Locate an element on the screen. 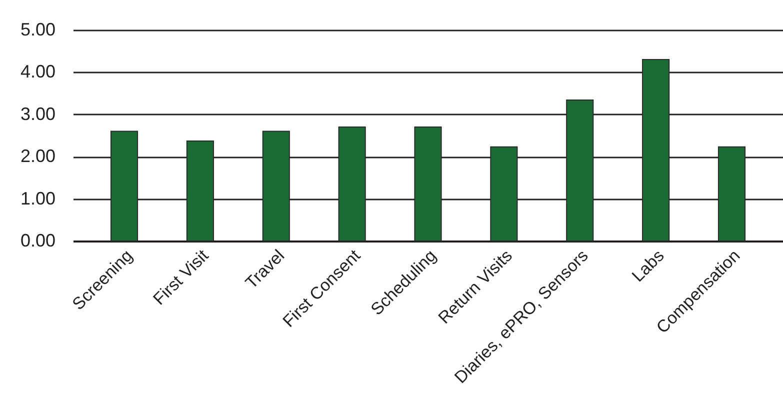 The height and width of the screenshot is (412, 783). y-tick-label: 0.00 is located at coordinates (38, 240).